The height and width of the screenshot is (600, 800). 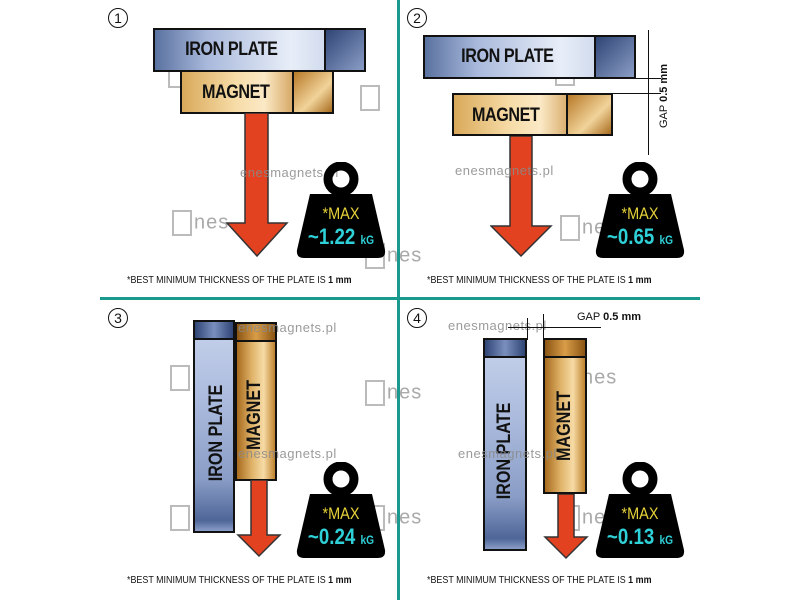 I want to click on weight: *MAX ~0.24 kG, so click(x=341, y=511).